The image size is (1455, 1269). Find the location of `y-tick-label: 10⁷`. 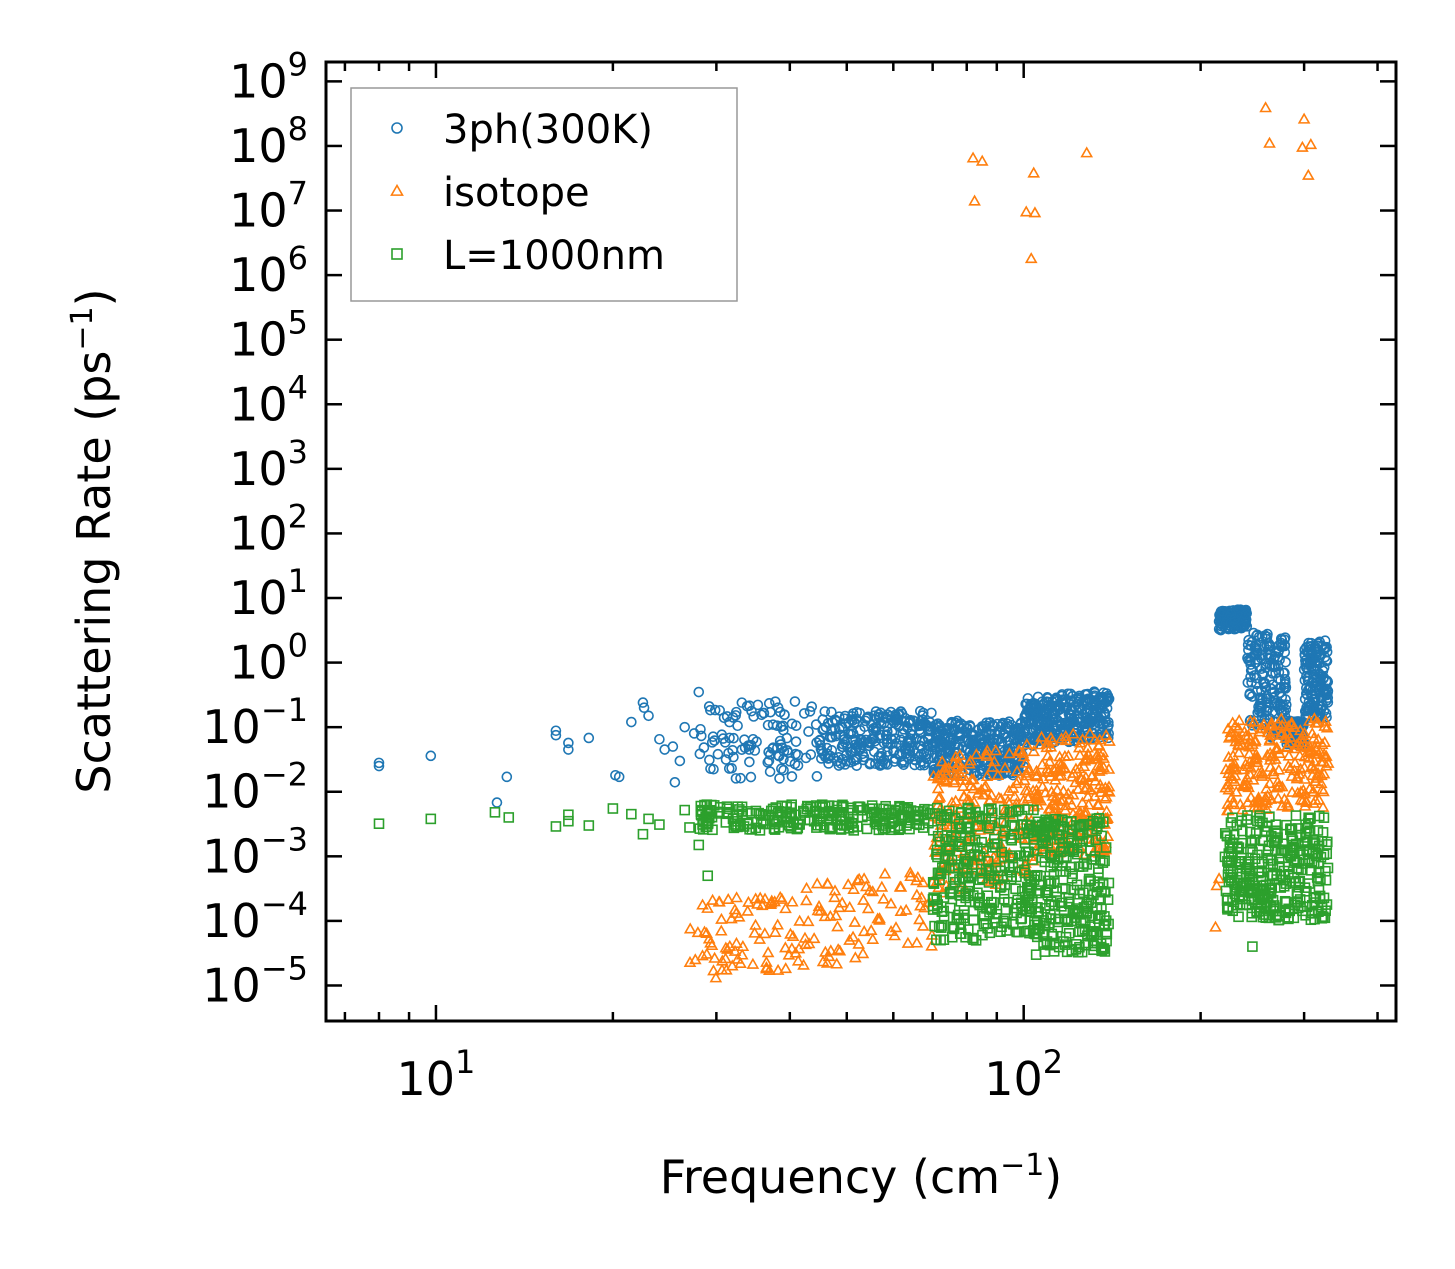

y-tick-label: 10⁷ is located at coordinates (268, 206).